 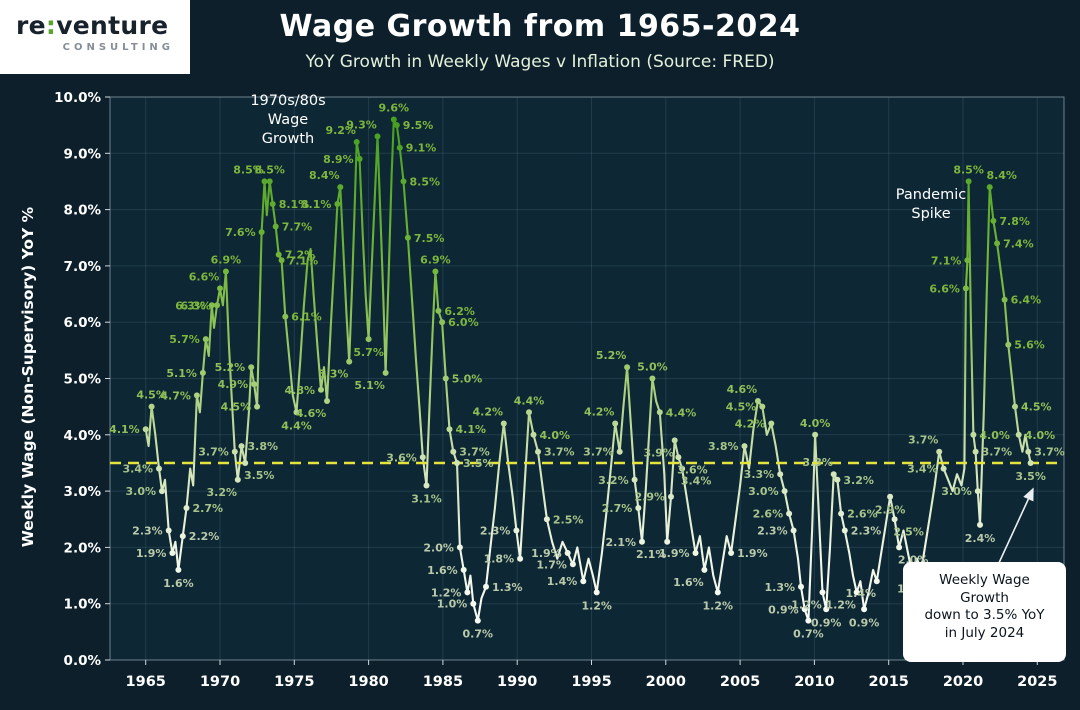 What do you see at coordinates (591, 682) in the screenshot?
I see `svg-text: 1995` at bounding box center [591, 682].